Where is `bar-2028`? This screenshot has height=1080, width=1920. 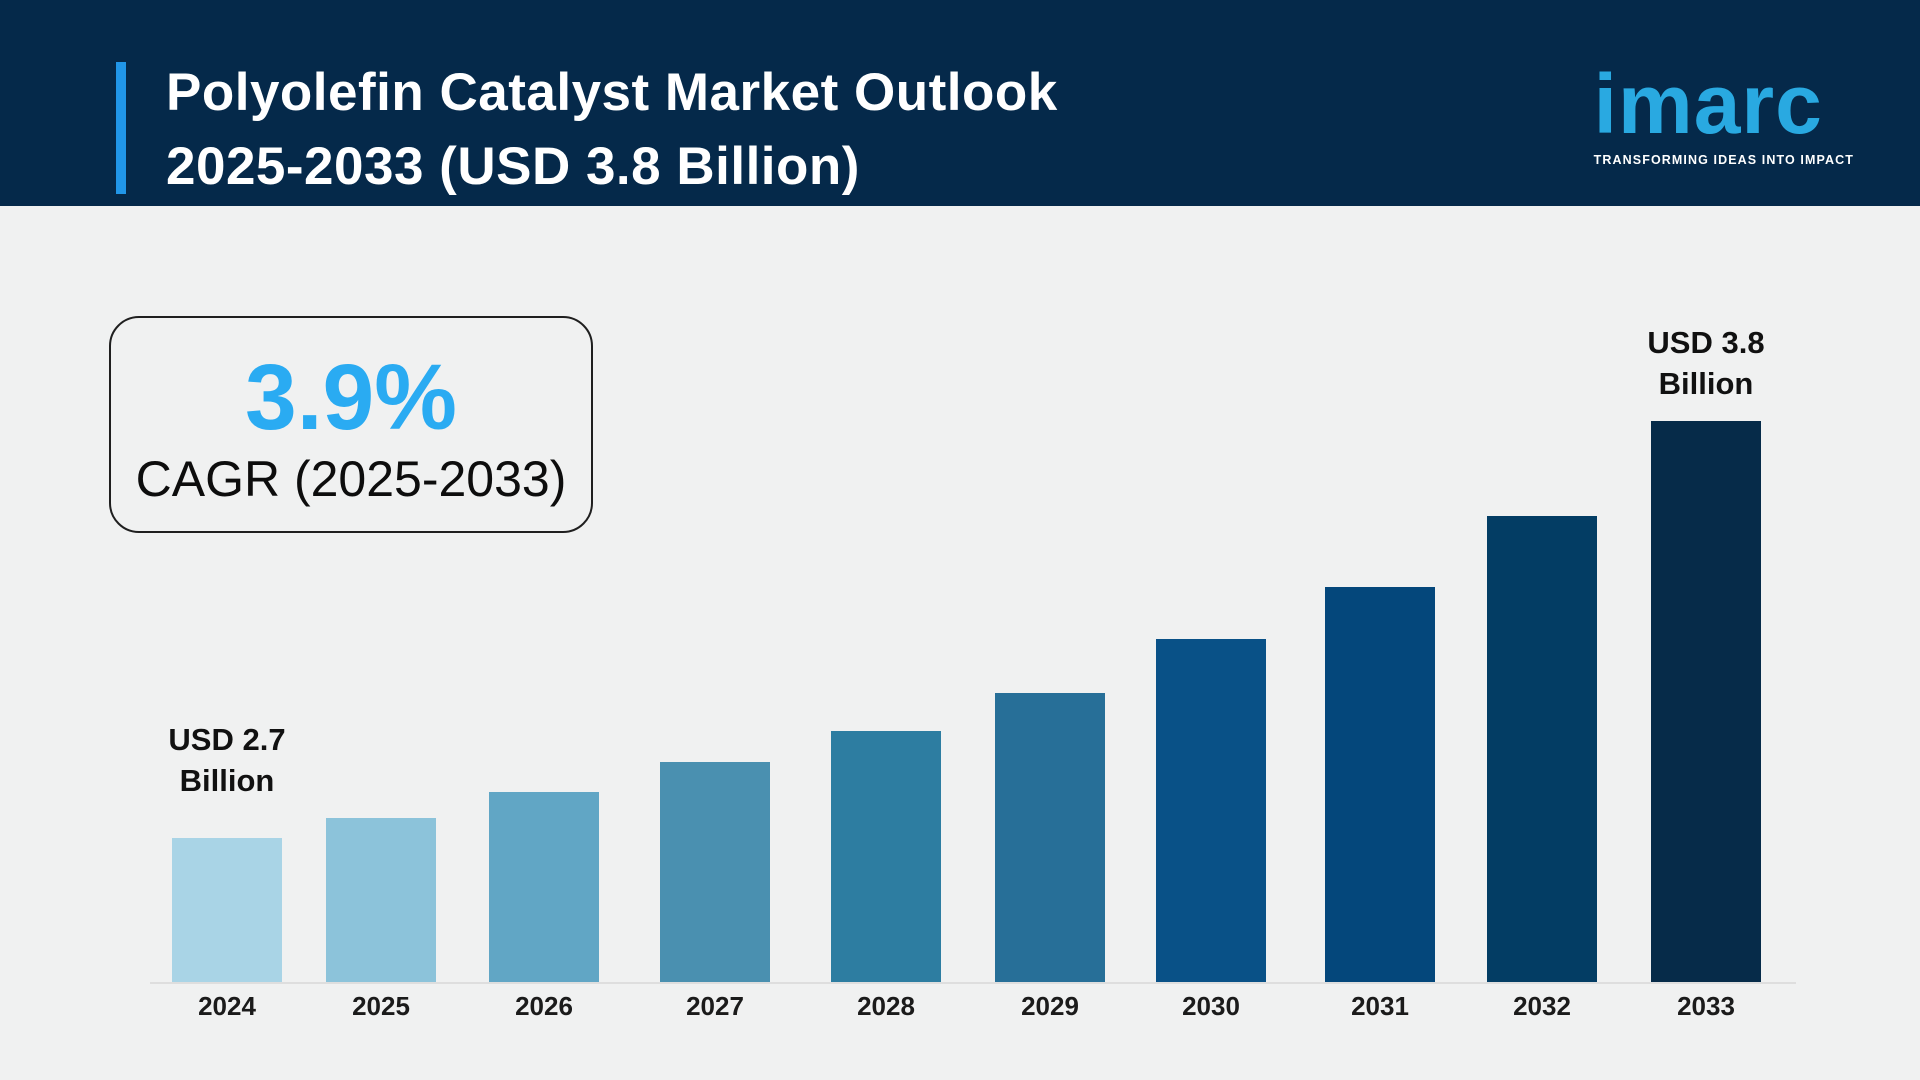 bar-2028 is located at coordinates (886, 856).